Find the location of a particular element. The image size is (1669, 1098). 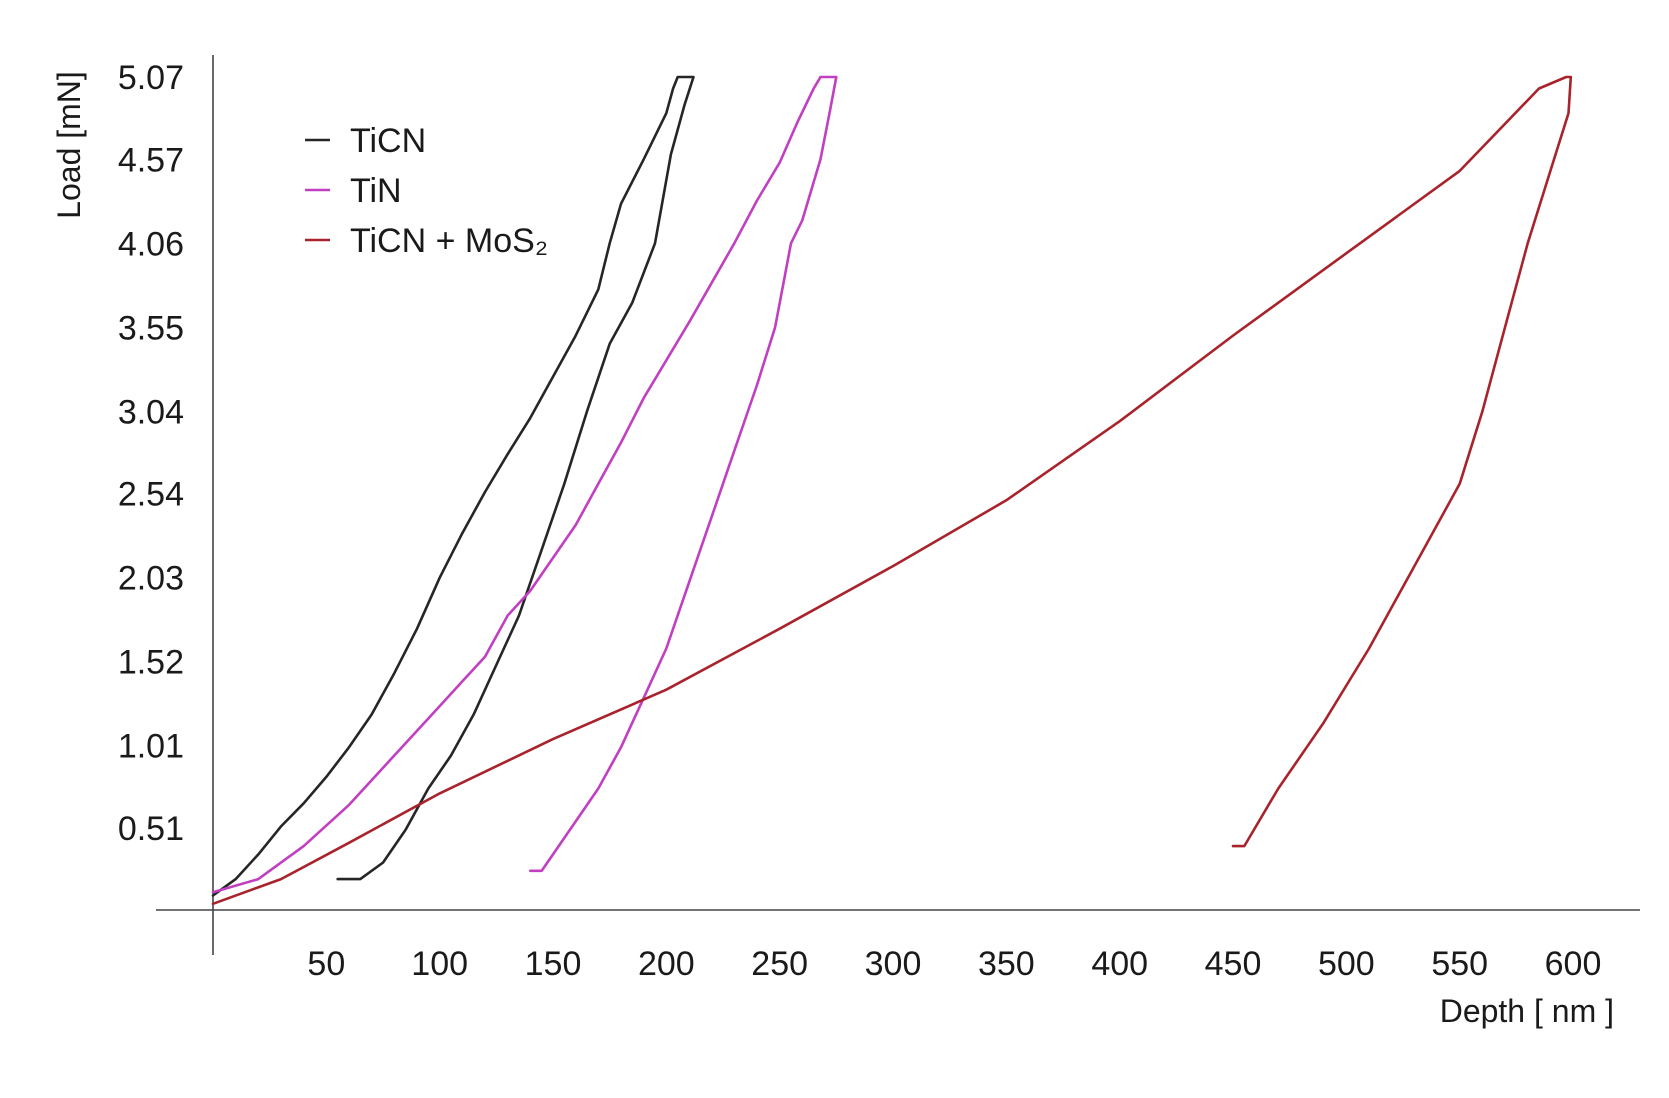

y-tick-label: 2.54 is located at coordinates (151, 495).